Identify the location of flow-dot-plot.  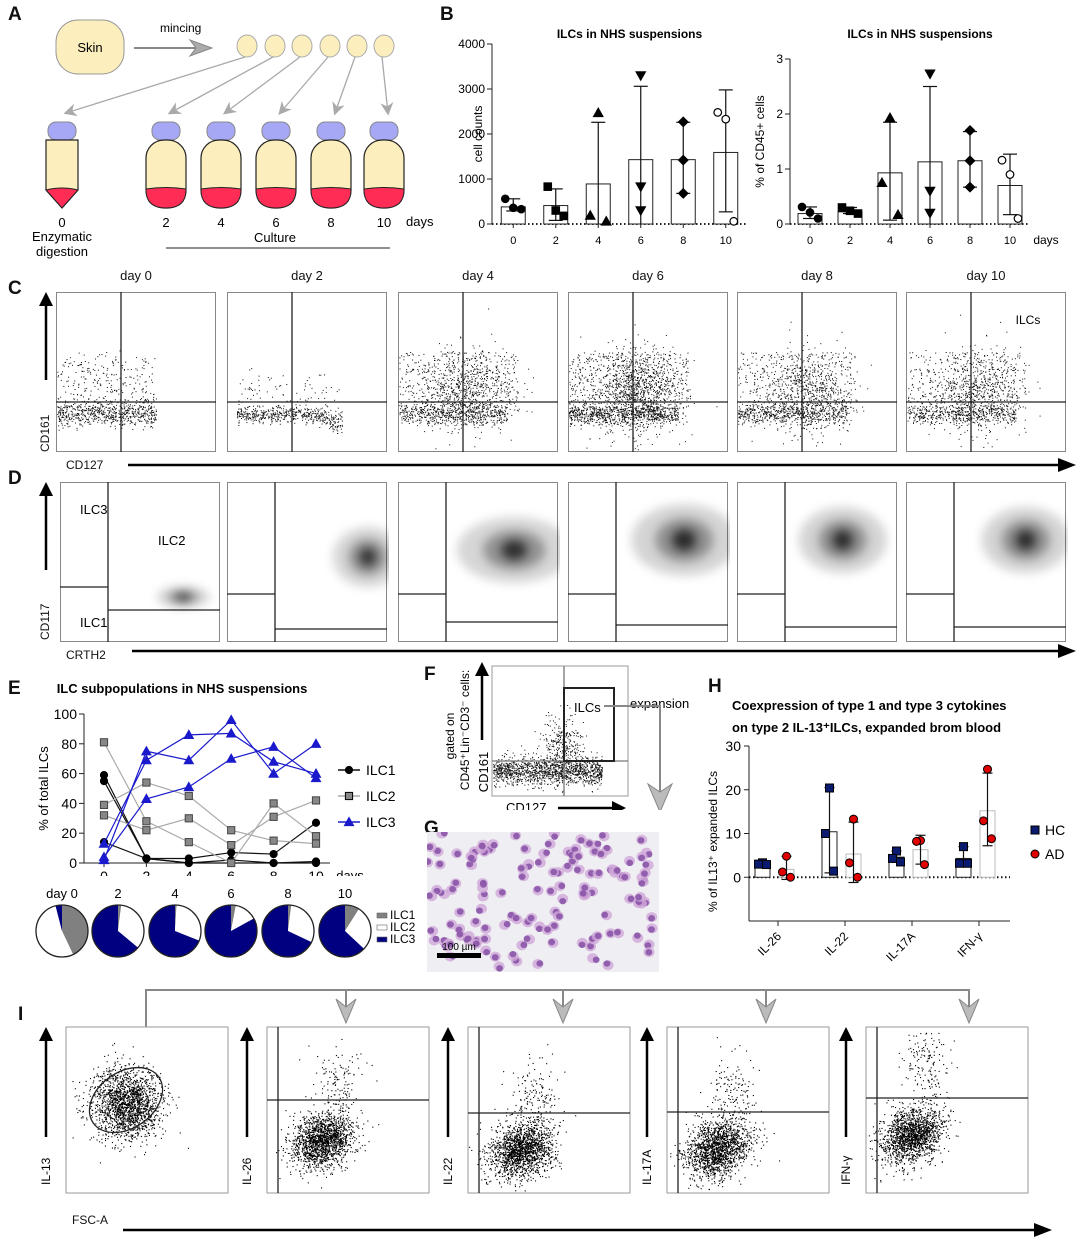
(817, 372).